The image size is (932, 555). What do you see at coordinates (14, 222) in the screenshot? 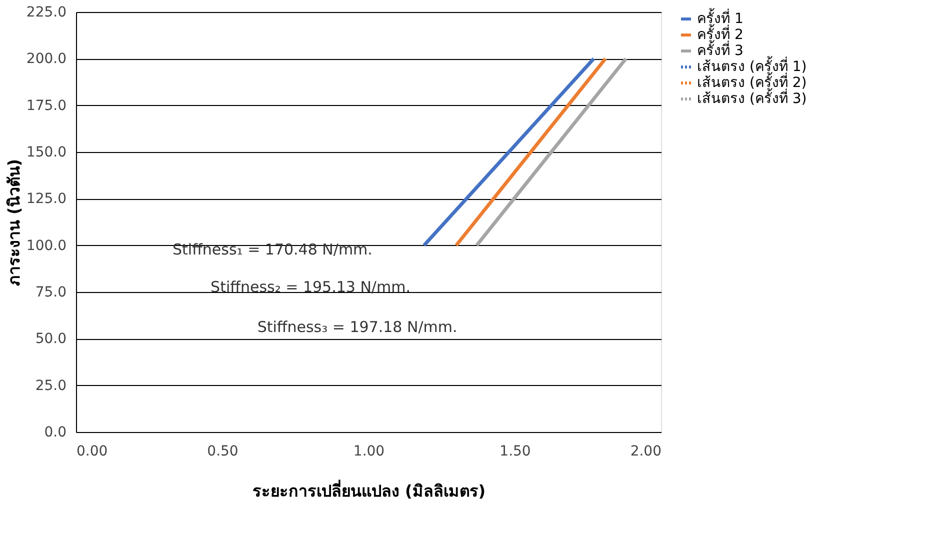
I see `y-axis-title: ภาระงาน (นิวตัน)` at bounding box center [14, 222].